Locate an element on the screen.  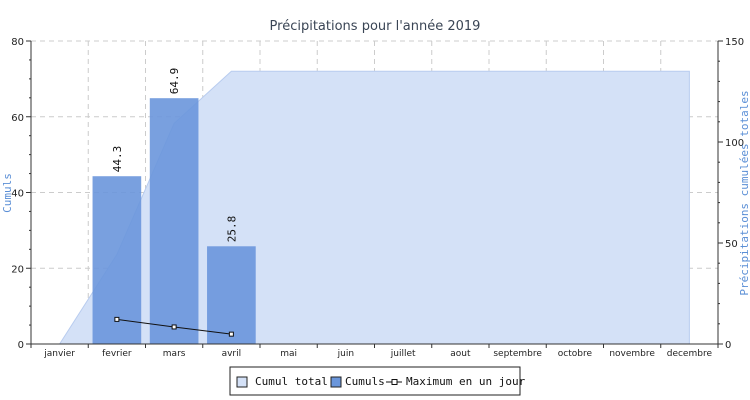
bars-layer is located at coordinates (174, 221).